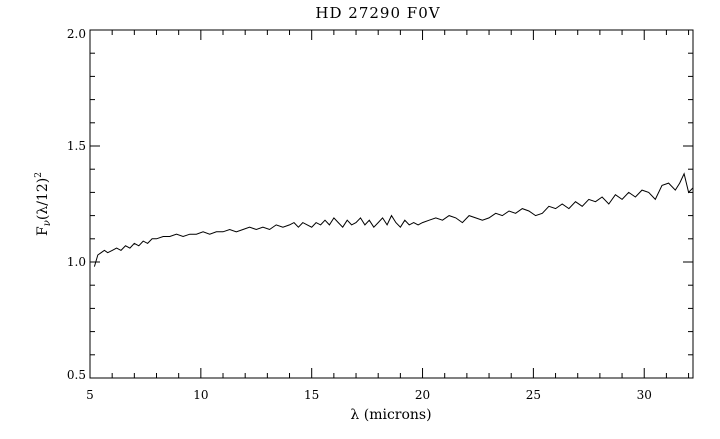  What do you see at coordinates (200, 395) in the screenshot?
I see `x-tick-label: 10` at bounding box center [200, 395].